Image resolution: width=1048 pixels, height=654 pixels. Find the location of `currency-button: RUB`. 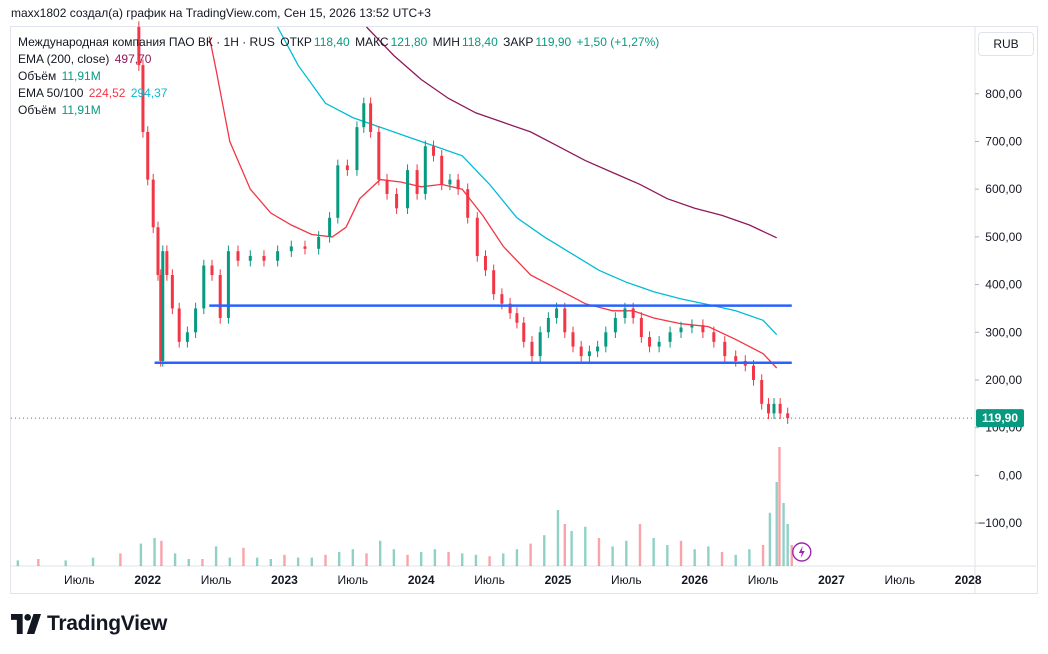

currency-button: RUB is located at coordinates (1006, 44).